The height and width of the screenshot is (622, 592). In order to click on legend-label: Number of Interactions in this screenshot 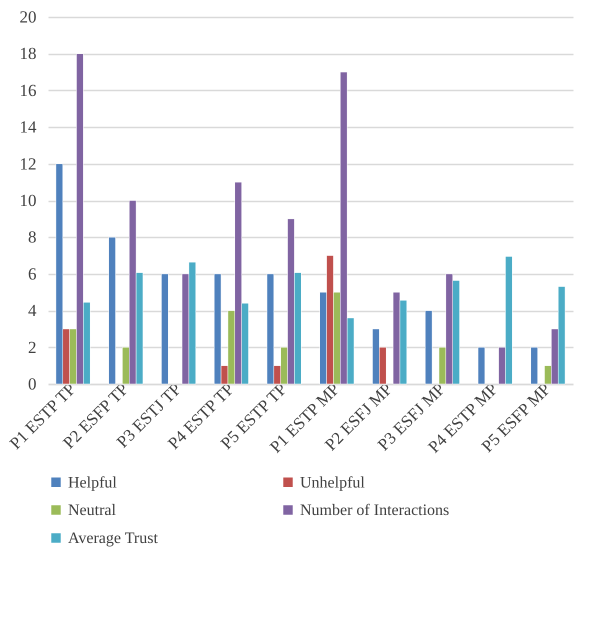, I will do `click(375, 510)`.